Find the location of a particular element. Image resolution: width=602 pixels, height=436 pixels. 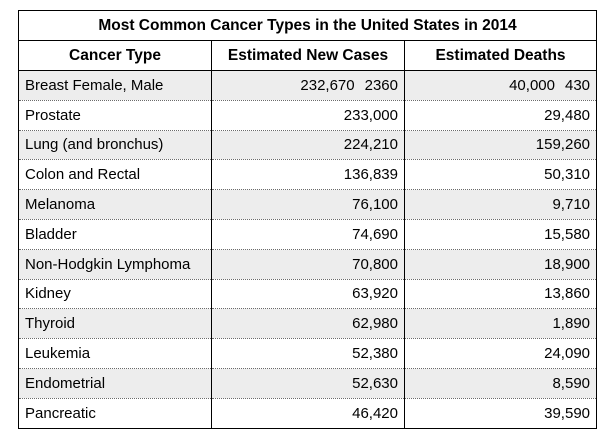

table-row: Thyroid 62,980 1,890 is located at coordinates (308, 324).